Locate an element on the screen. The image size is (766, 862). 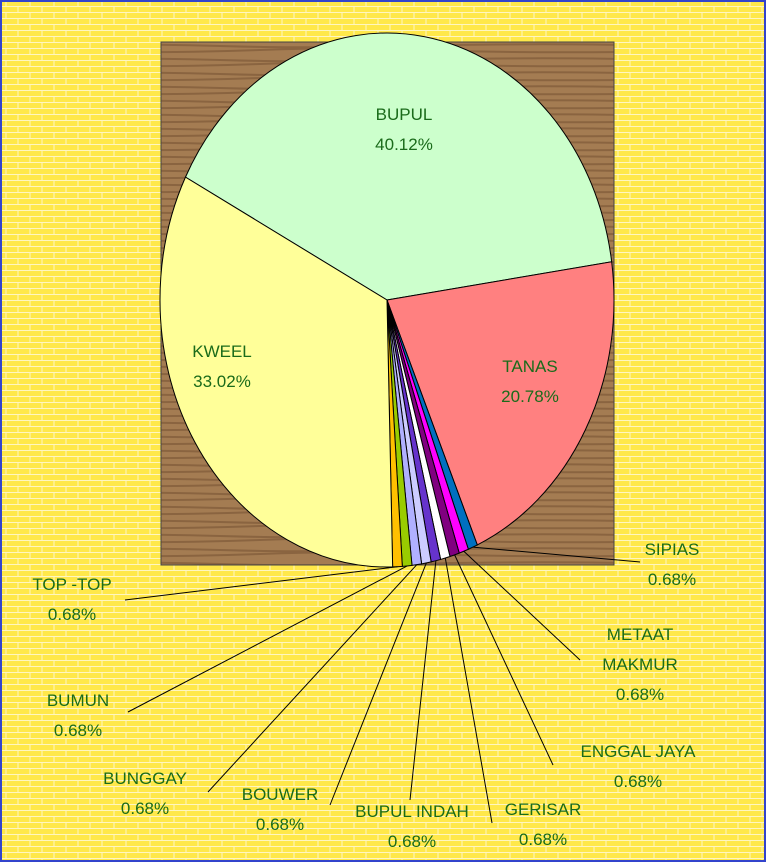
value-label: 20.78% is located at coordinates (530, 396).